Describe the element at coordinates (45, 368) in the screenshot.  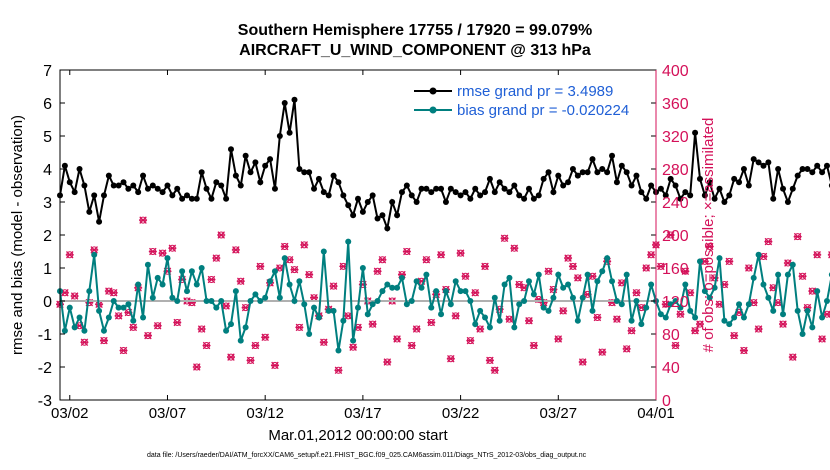
I see `y-tick-label: -2` at that location.